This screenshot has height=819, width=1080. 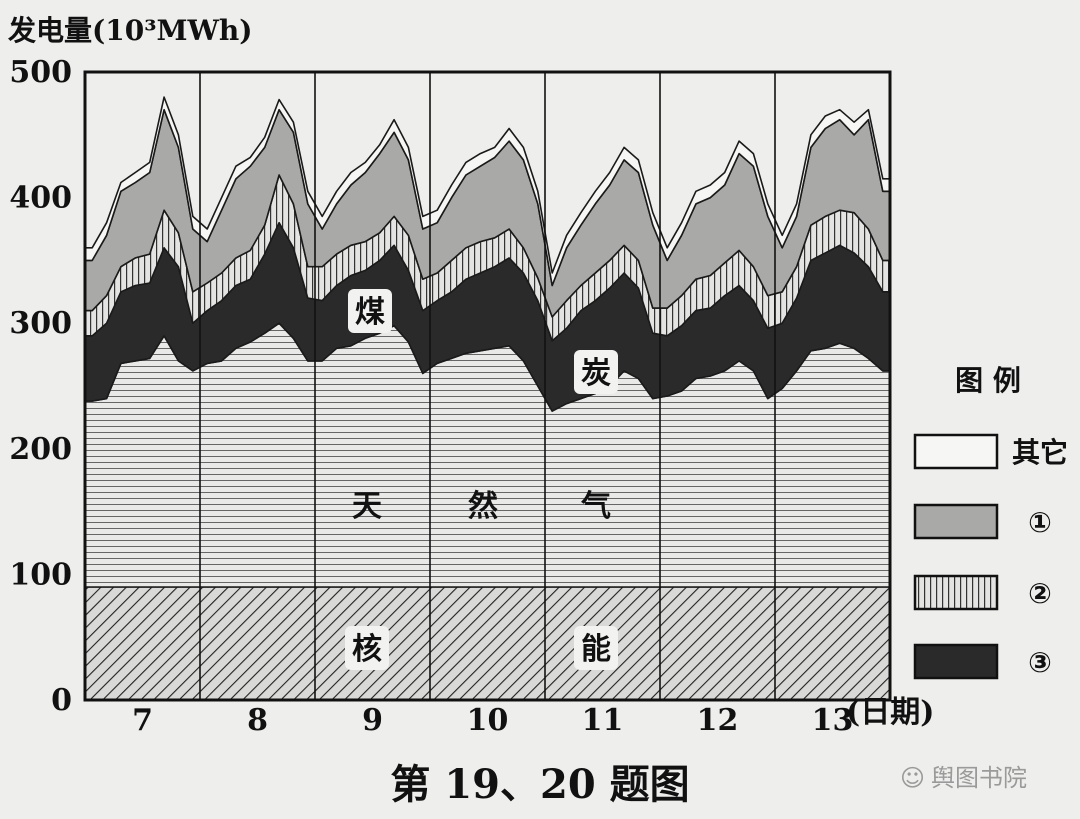 What do you see at coordinates (130, 30) in the screenshot?
I see `y-axis-label: 发电量(10³MWh)` at bounding box center [130, 30].